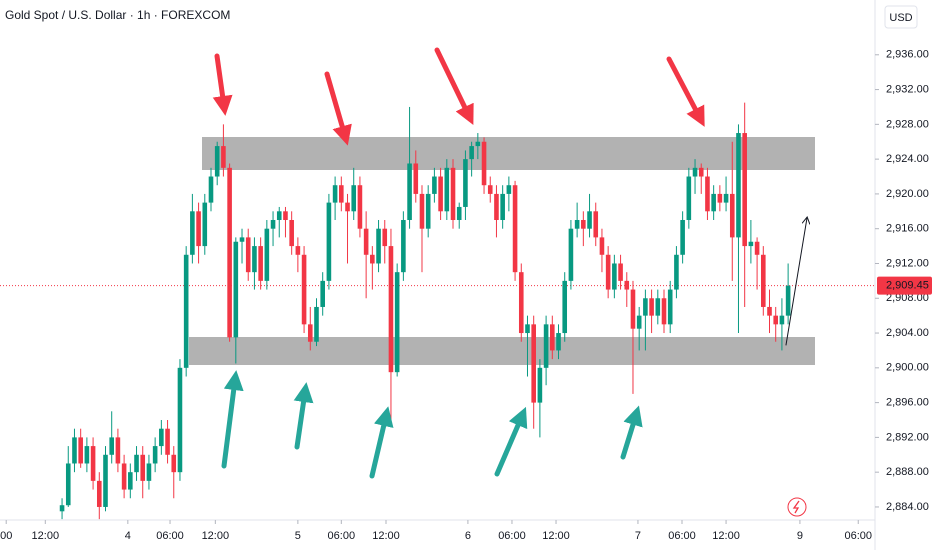 The image size is (932, 550). What do you see at coordinates (907, 368) in the screenshot?
I see `y-tick-label: 2,900.00` at bounding box center [907, 368].